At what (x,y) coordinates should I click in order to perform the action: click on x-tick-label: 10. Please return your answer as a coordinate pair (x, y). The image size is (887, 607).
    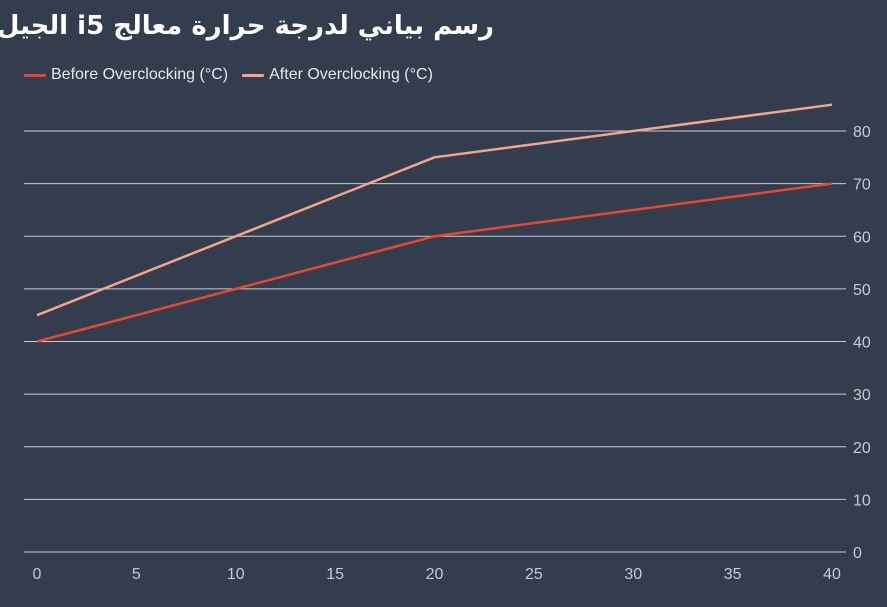
    Looking at the image, I should click on (236, 574).